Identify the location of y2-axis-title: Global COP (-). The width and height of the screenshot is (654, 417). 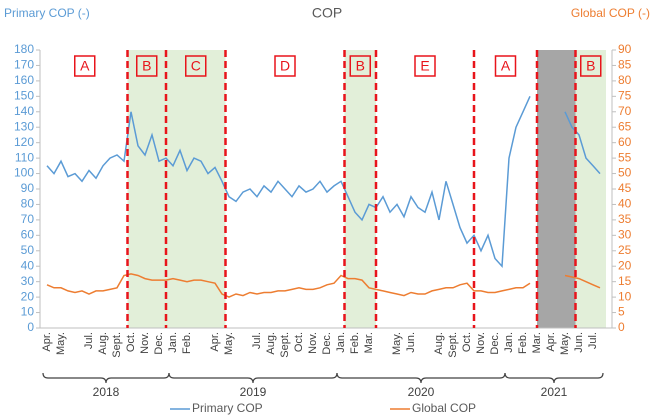
(610, 13).